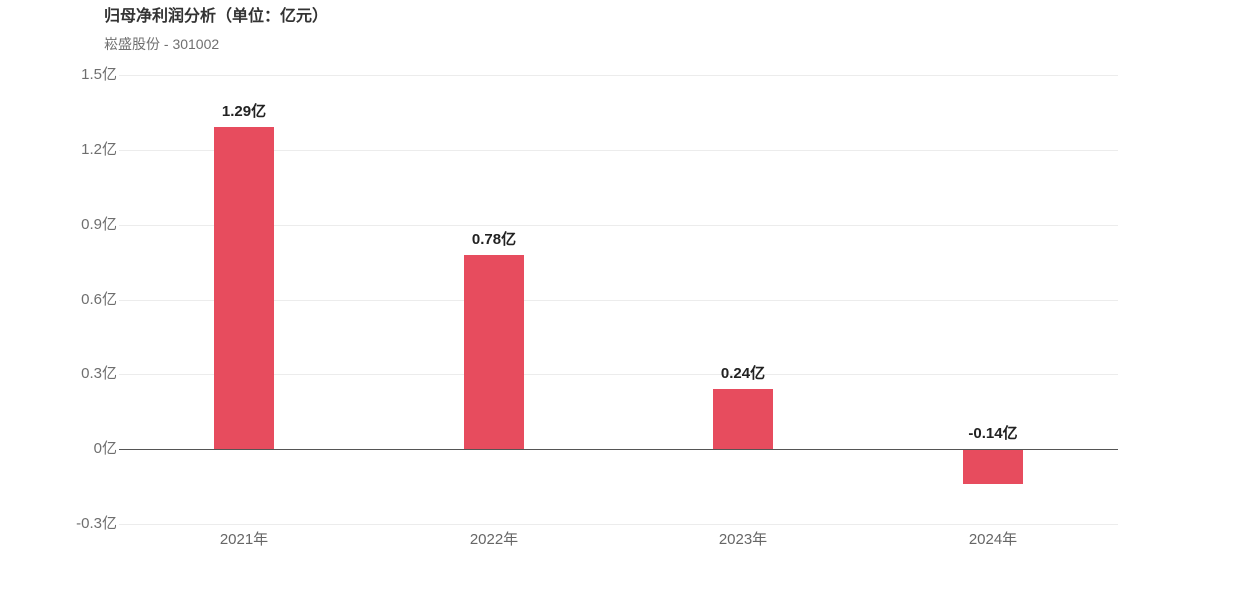  What do you see at coordinates (99, 299) in the screenshot?
I see `y-axis-tick-label: 0.6亿` at bounding box center [99, 299].